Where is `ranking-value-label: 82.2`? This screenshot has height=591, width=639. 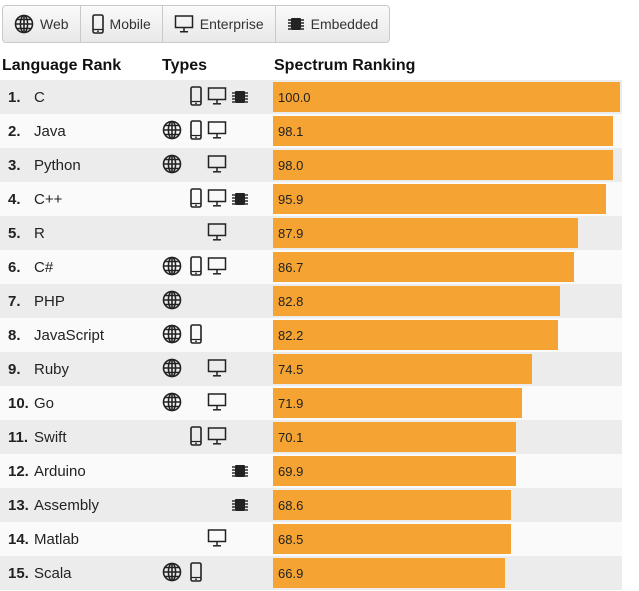 ranking-value-label: 82.2 is located at coordinates (291, 335).